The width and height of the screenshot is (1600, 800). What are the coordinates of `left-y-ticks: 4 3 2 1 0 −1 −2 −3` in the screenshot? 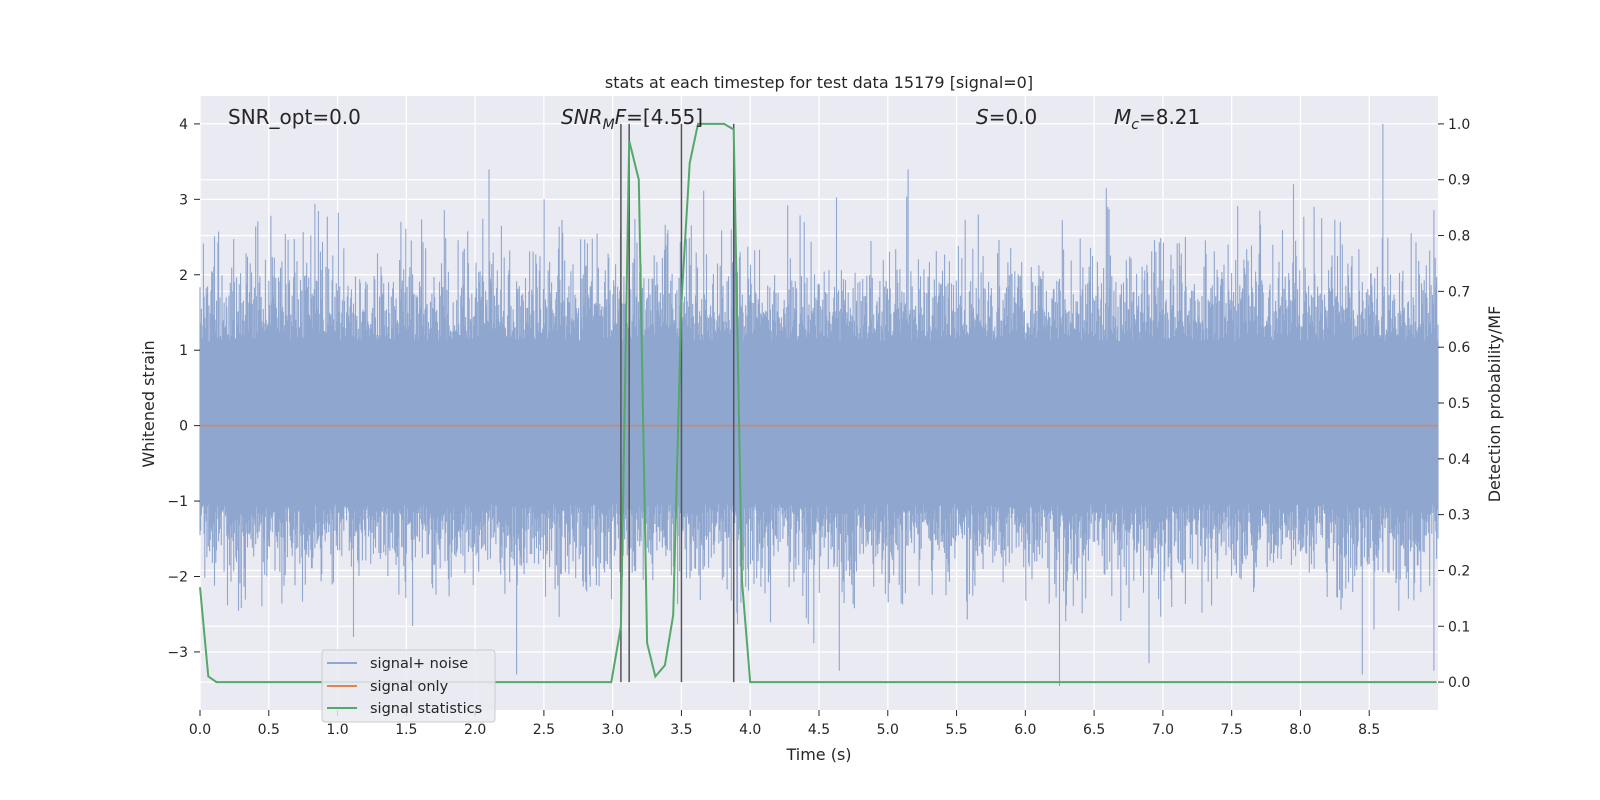 It's located at (183, 389).